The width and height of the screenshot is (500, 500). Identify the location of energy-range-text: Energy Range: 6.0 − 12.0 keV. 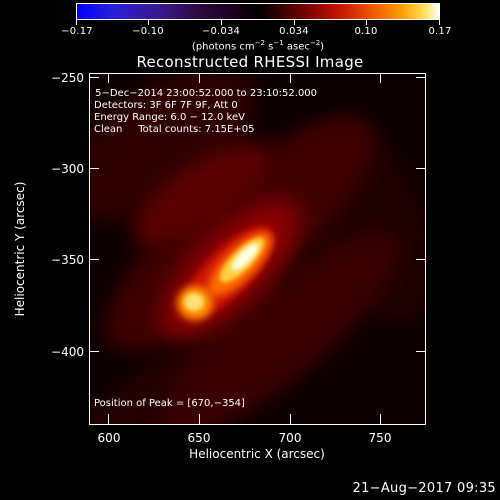
(169, 117).